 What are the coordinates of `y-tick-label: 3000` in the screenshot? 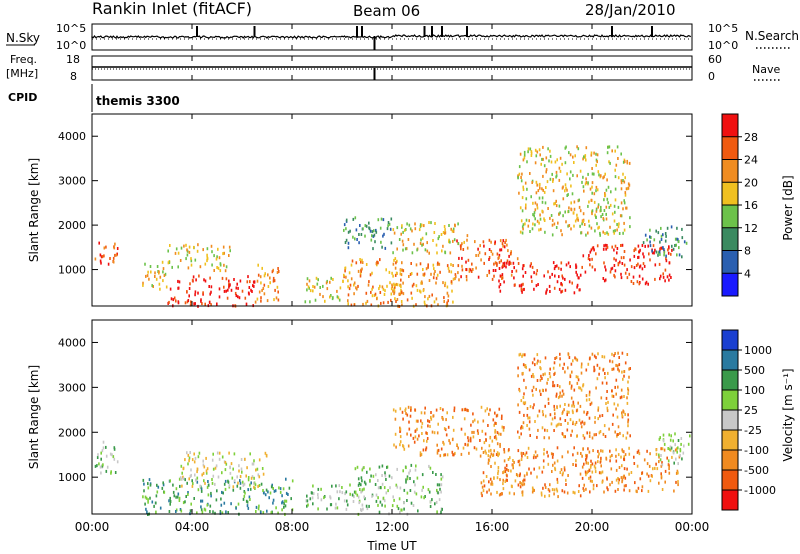 It's located at (72, 387).